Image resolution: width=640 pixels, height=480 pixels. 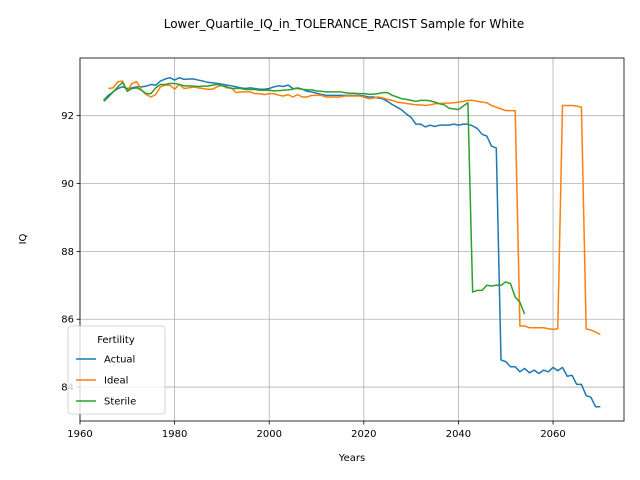 What do you see at coordinates (119, 360) in the screenshot?
I see `legend-label-actual: Actual` at bounding box center [119, 360].